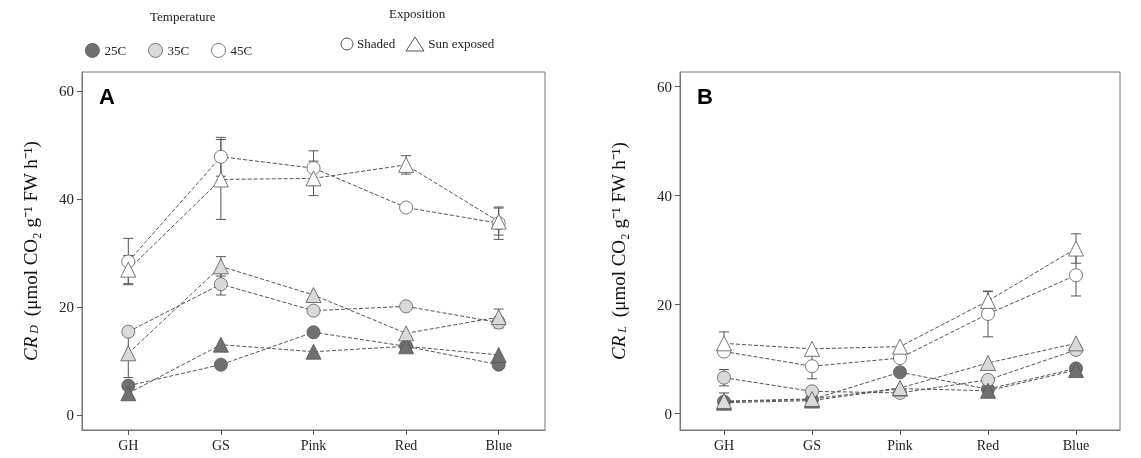  Describe the element at coordinates (461, 44) in the screenshot. I see `text: Sun exposed` at that location.